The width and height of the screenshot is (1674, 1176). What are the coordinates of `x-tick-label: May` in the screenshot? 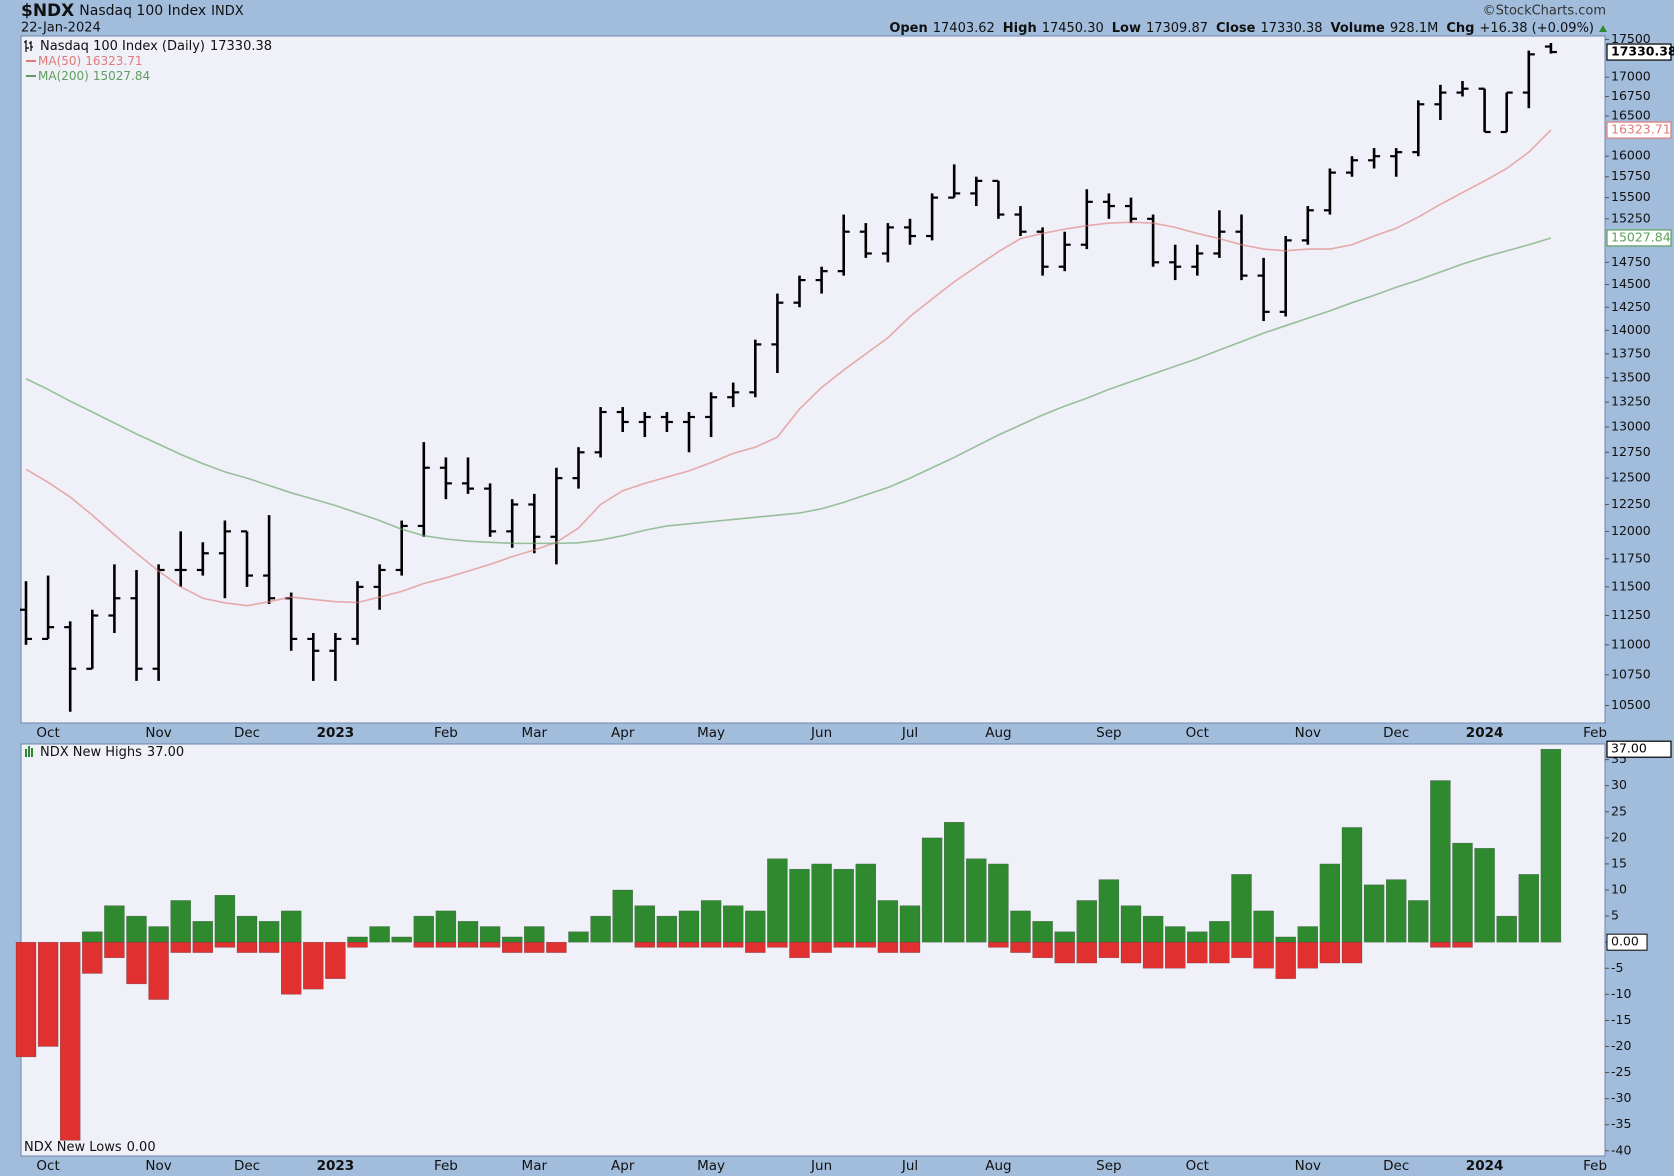 It's located at (711, 733).